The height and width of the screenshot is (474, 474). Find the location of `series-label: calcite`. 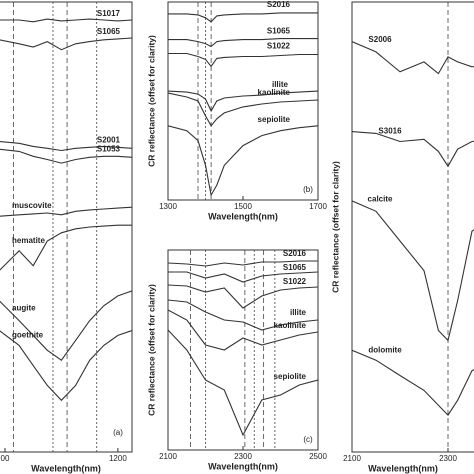

series-label: calcite is located at coordinates (380, 198).